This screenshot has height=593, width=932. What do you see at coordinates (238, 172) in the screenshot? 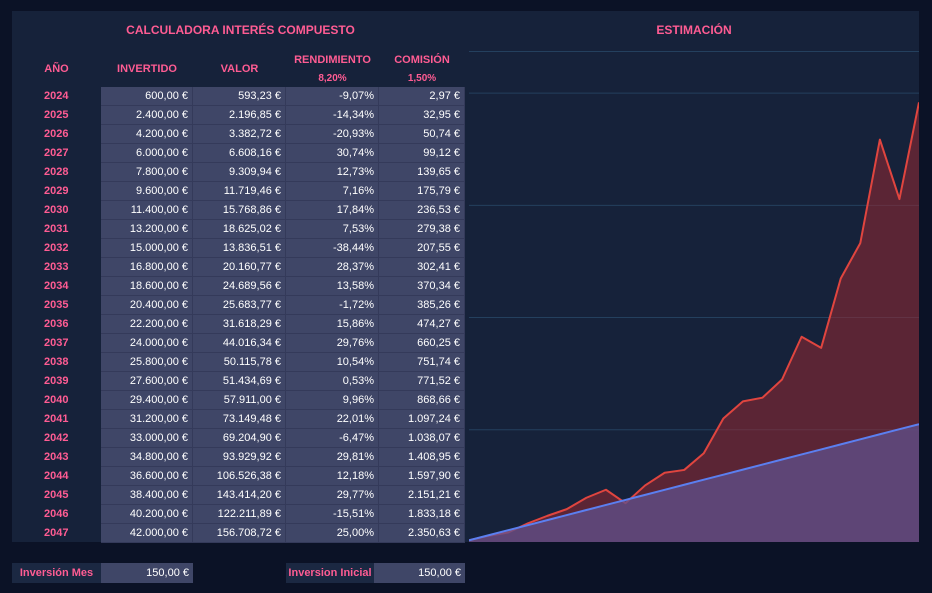
I see `table-row: 2028 7.800,00 €9.309,94 €12,73% 139,65 €` at bounding box center [238, 172].